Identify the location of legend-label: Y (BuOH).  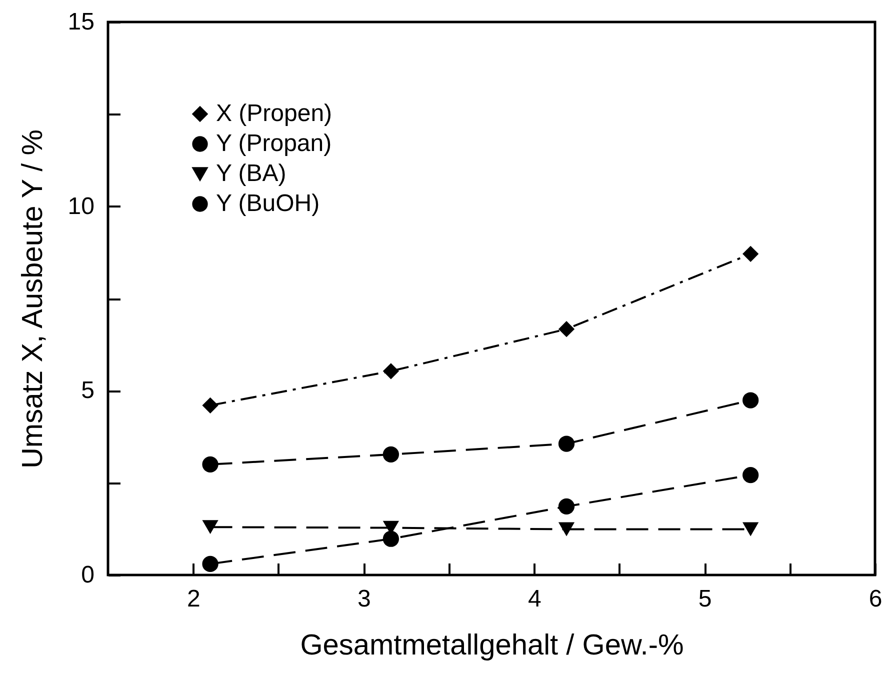
(268, 203).